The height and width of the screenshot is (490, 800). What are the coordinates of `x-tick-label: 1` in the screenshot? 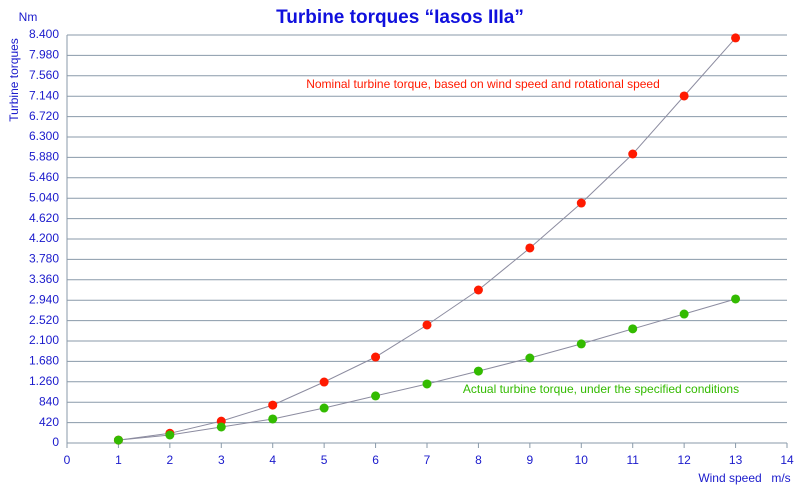 It's located at (118, 460).